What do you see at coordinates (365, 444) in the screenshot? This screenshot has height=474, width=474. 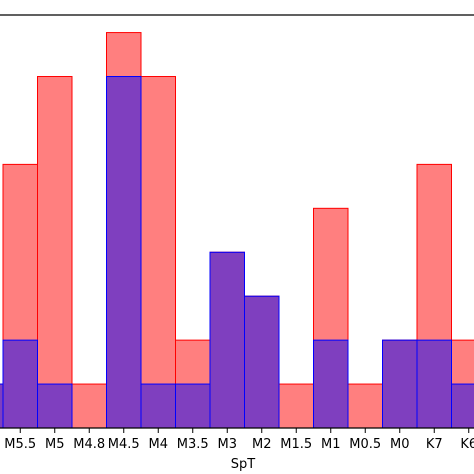 I see `x-tick-label: M0.5` at bounding box center [365, 444].